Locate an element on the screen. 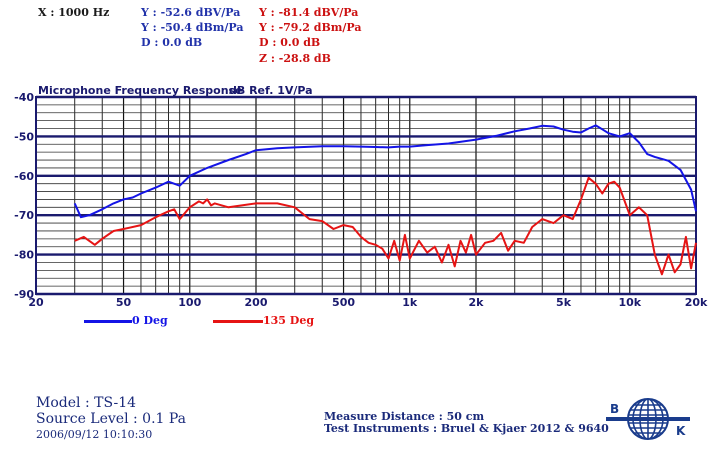 The width and height of the screenshot is (720, 475). bruel-kjaer-logo-icon: B K is located at coordinates (648, 419).